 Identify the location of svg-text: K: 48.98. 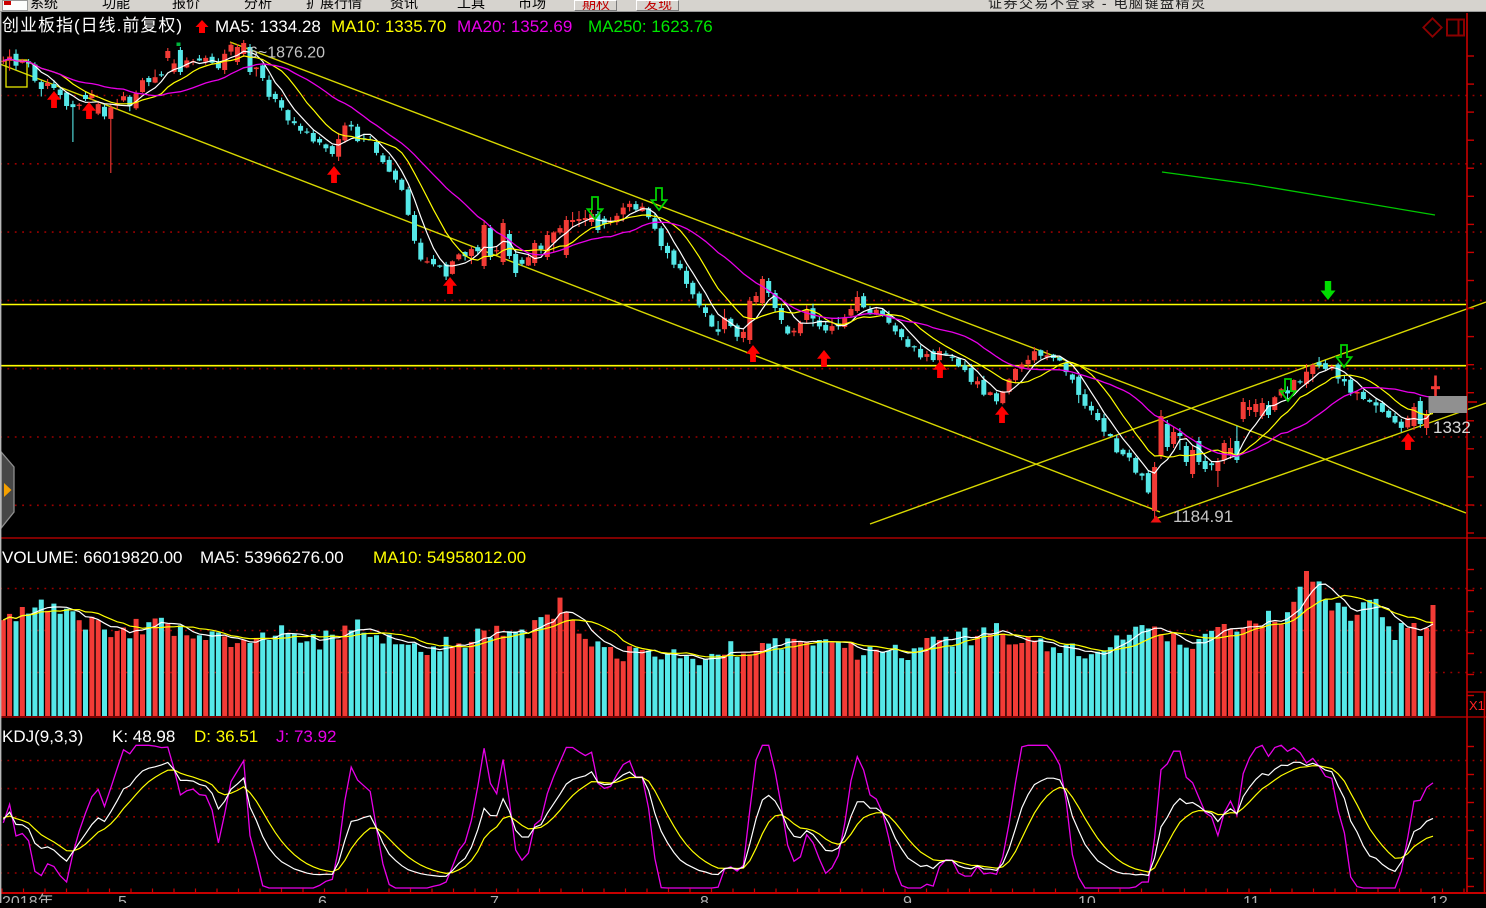
(143, 736).